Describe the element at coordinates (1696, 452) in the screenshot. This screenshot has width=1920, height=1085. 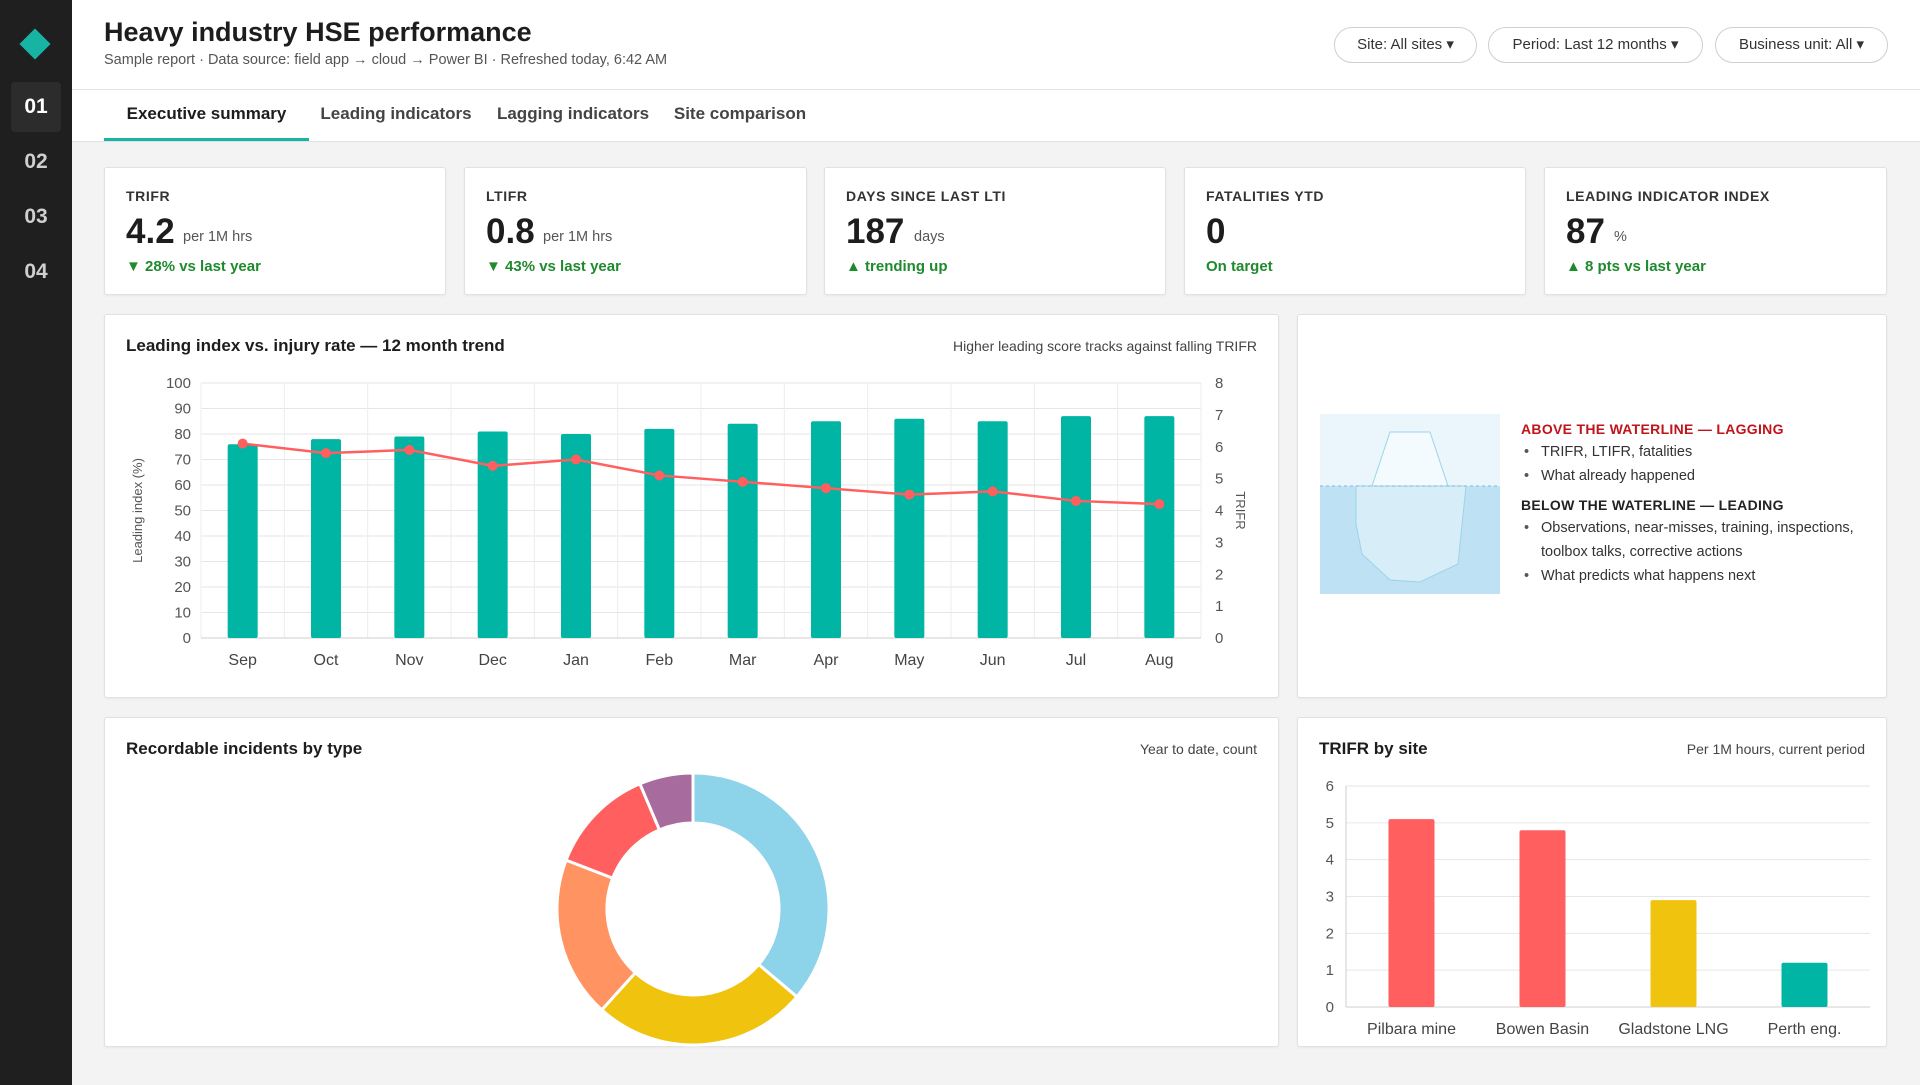
I see `list-item: TRIFR, LTIFR, fatalities` at that location.